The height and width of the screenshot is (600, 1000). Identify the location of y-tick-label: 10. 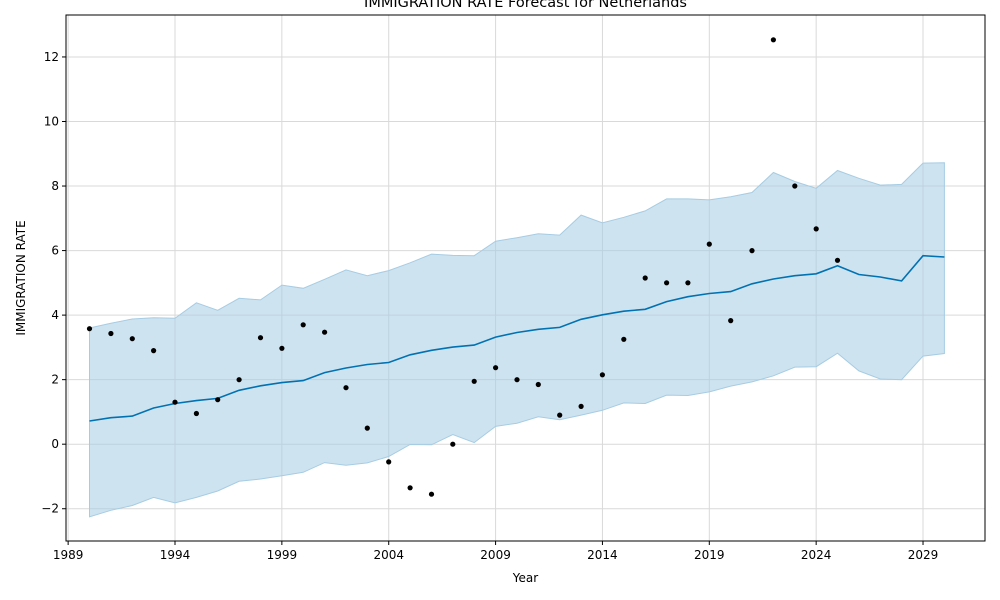
(51, 121).